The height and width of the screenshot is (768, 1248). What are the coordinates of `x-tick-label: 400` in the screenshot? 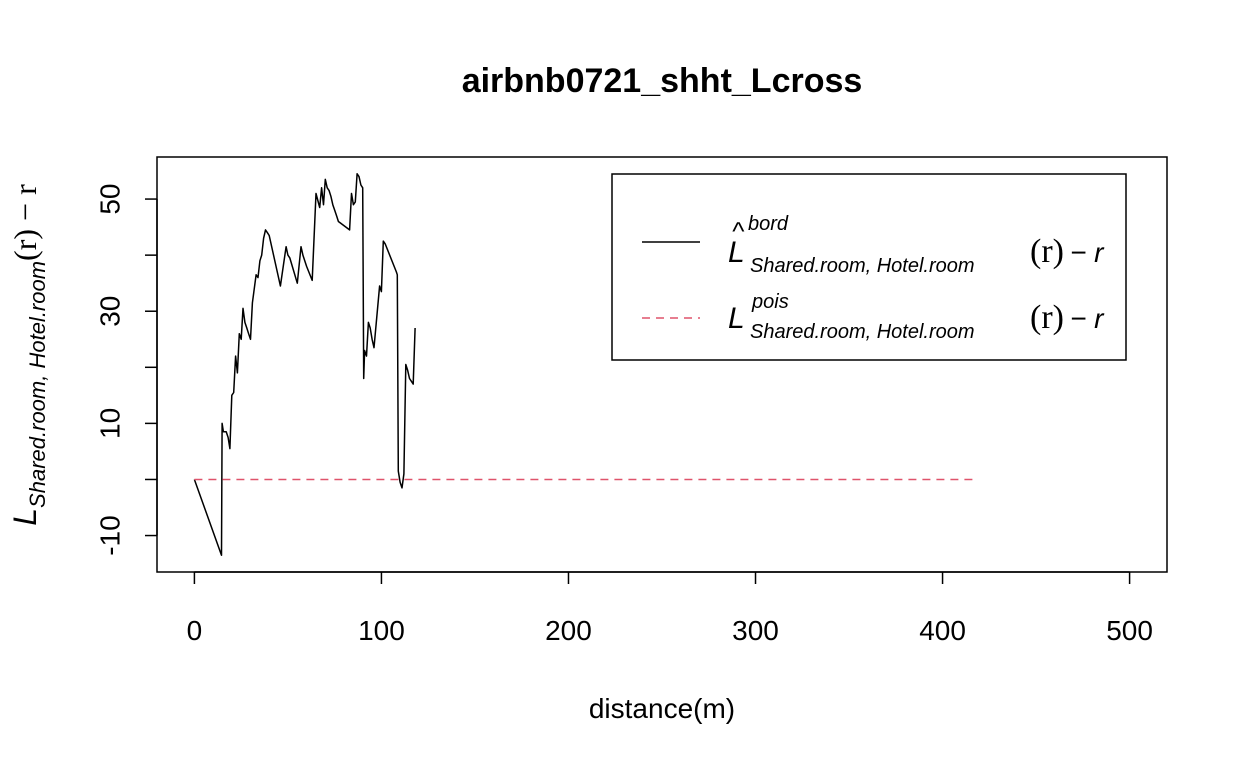 It's located at (942, 630).